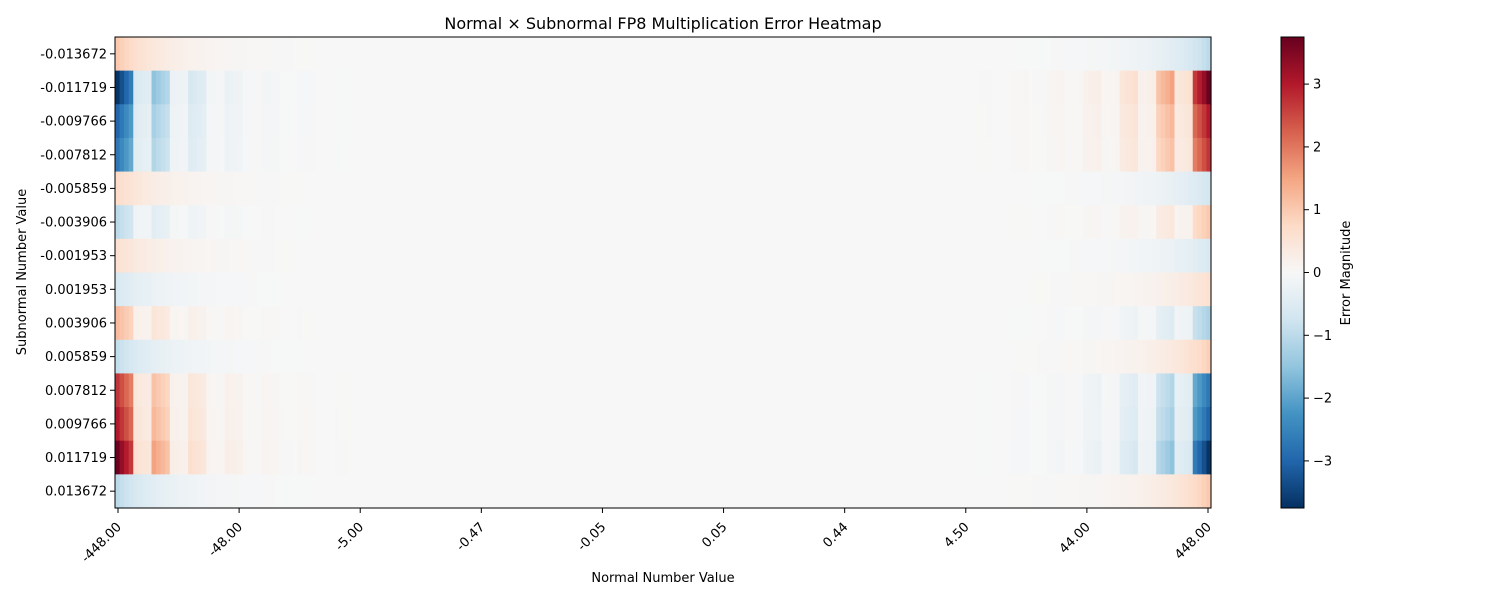 The image size is (1500, 600). Describe the element at coordinates (1075, 538) in the screenshot. I see `x-tick-label: 44.00` at that location.